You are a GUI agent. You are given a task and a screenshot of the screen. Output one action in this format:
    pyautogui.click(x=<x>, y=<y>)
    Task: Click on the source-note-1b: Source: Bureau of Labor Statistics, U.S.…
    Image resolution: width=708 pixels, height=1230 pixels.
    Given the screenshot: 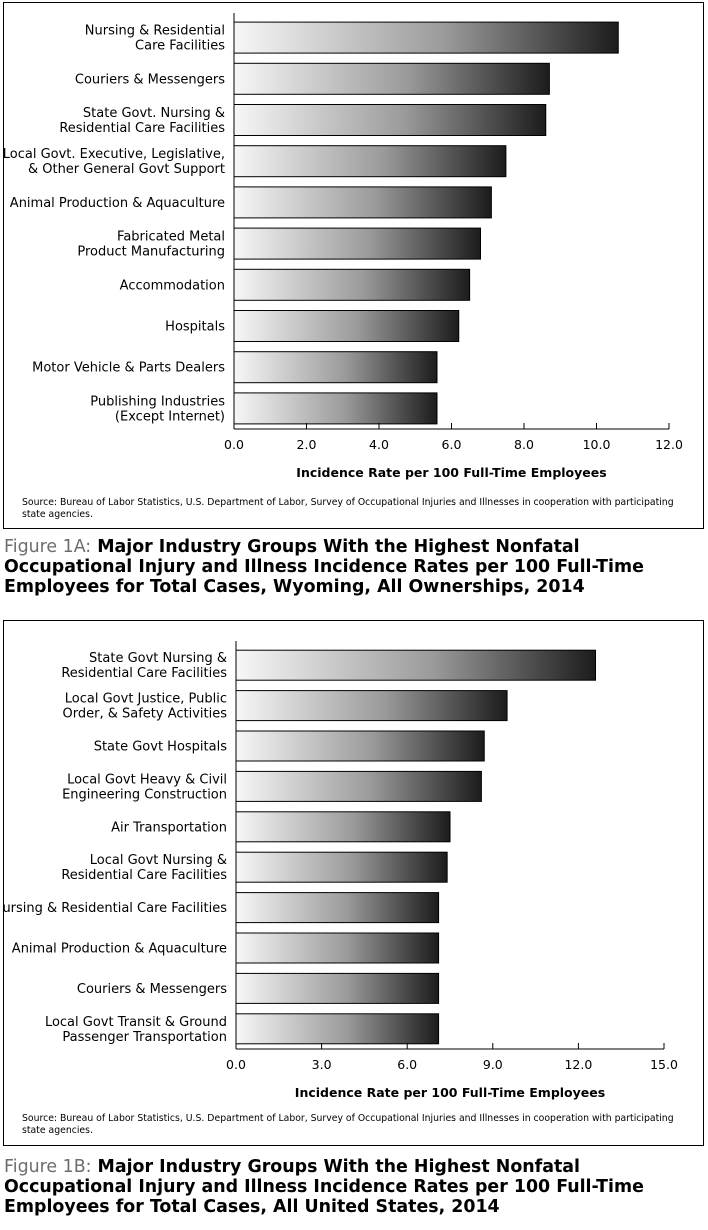 What is the action you would take?
    pyautogui.click(x=348, y=1124)
    